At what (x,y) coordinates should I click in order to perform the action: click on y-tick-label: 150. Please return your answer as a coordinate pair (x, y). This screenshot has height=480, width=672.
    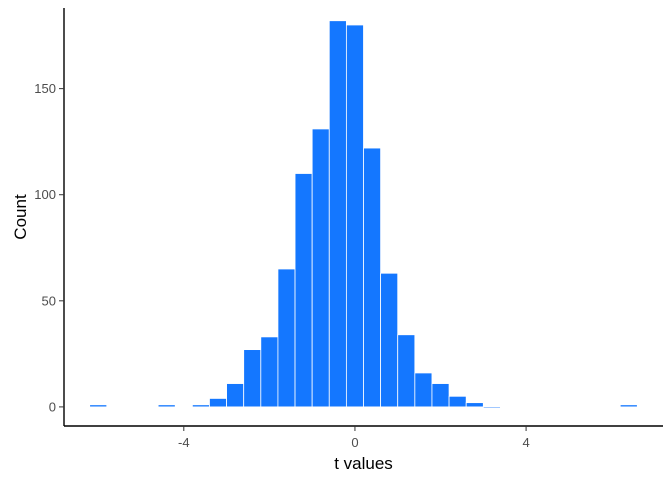
    Looking at the image, I should click on (45, 88).